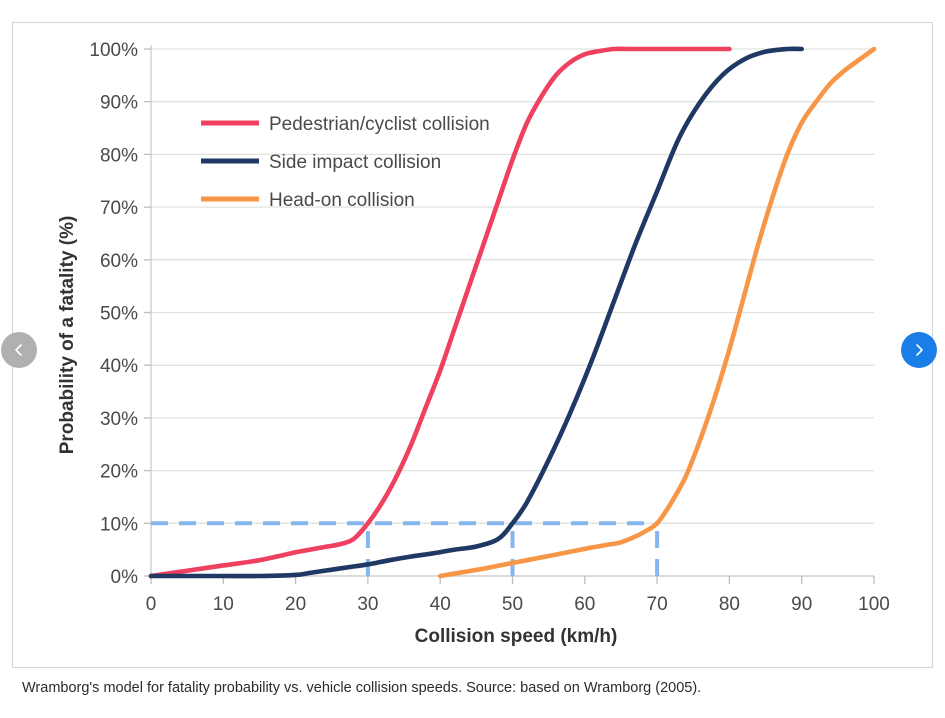 The width and height of the screenshot is (945, 718). Describe the element at coordinates (119, 261) in the screenshot. I see `y-tick-label: 60%` at that location.